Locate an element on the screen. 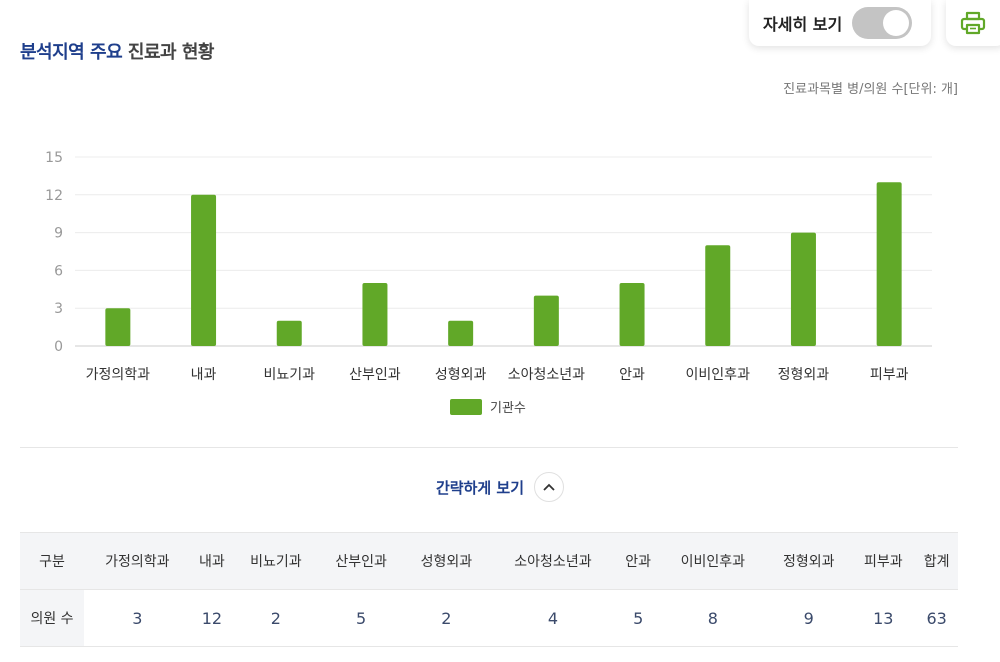  table-cell: 4 is located at coordinates (553, 618).